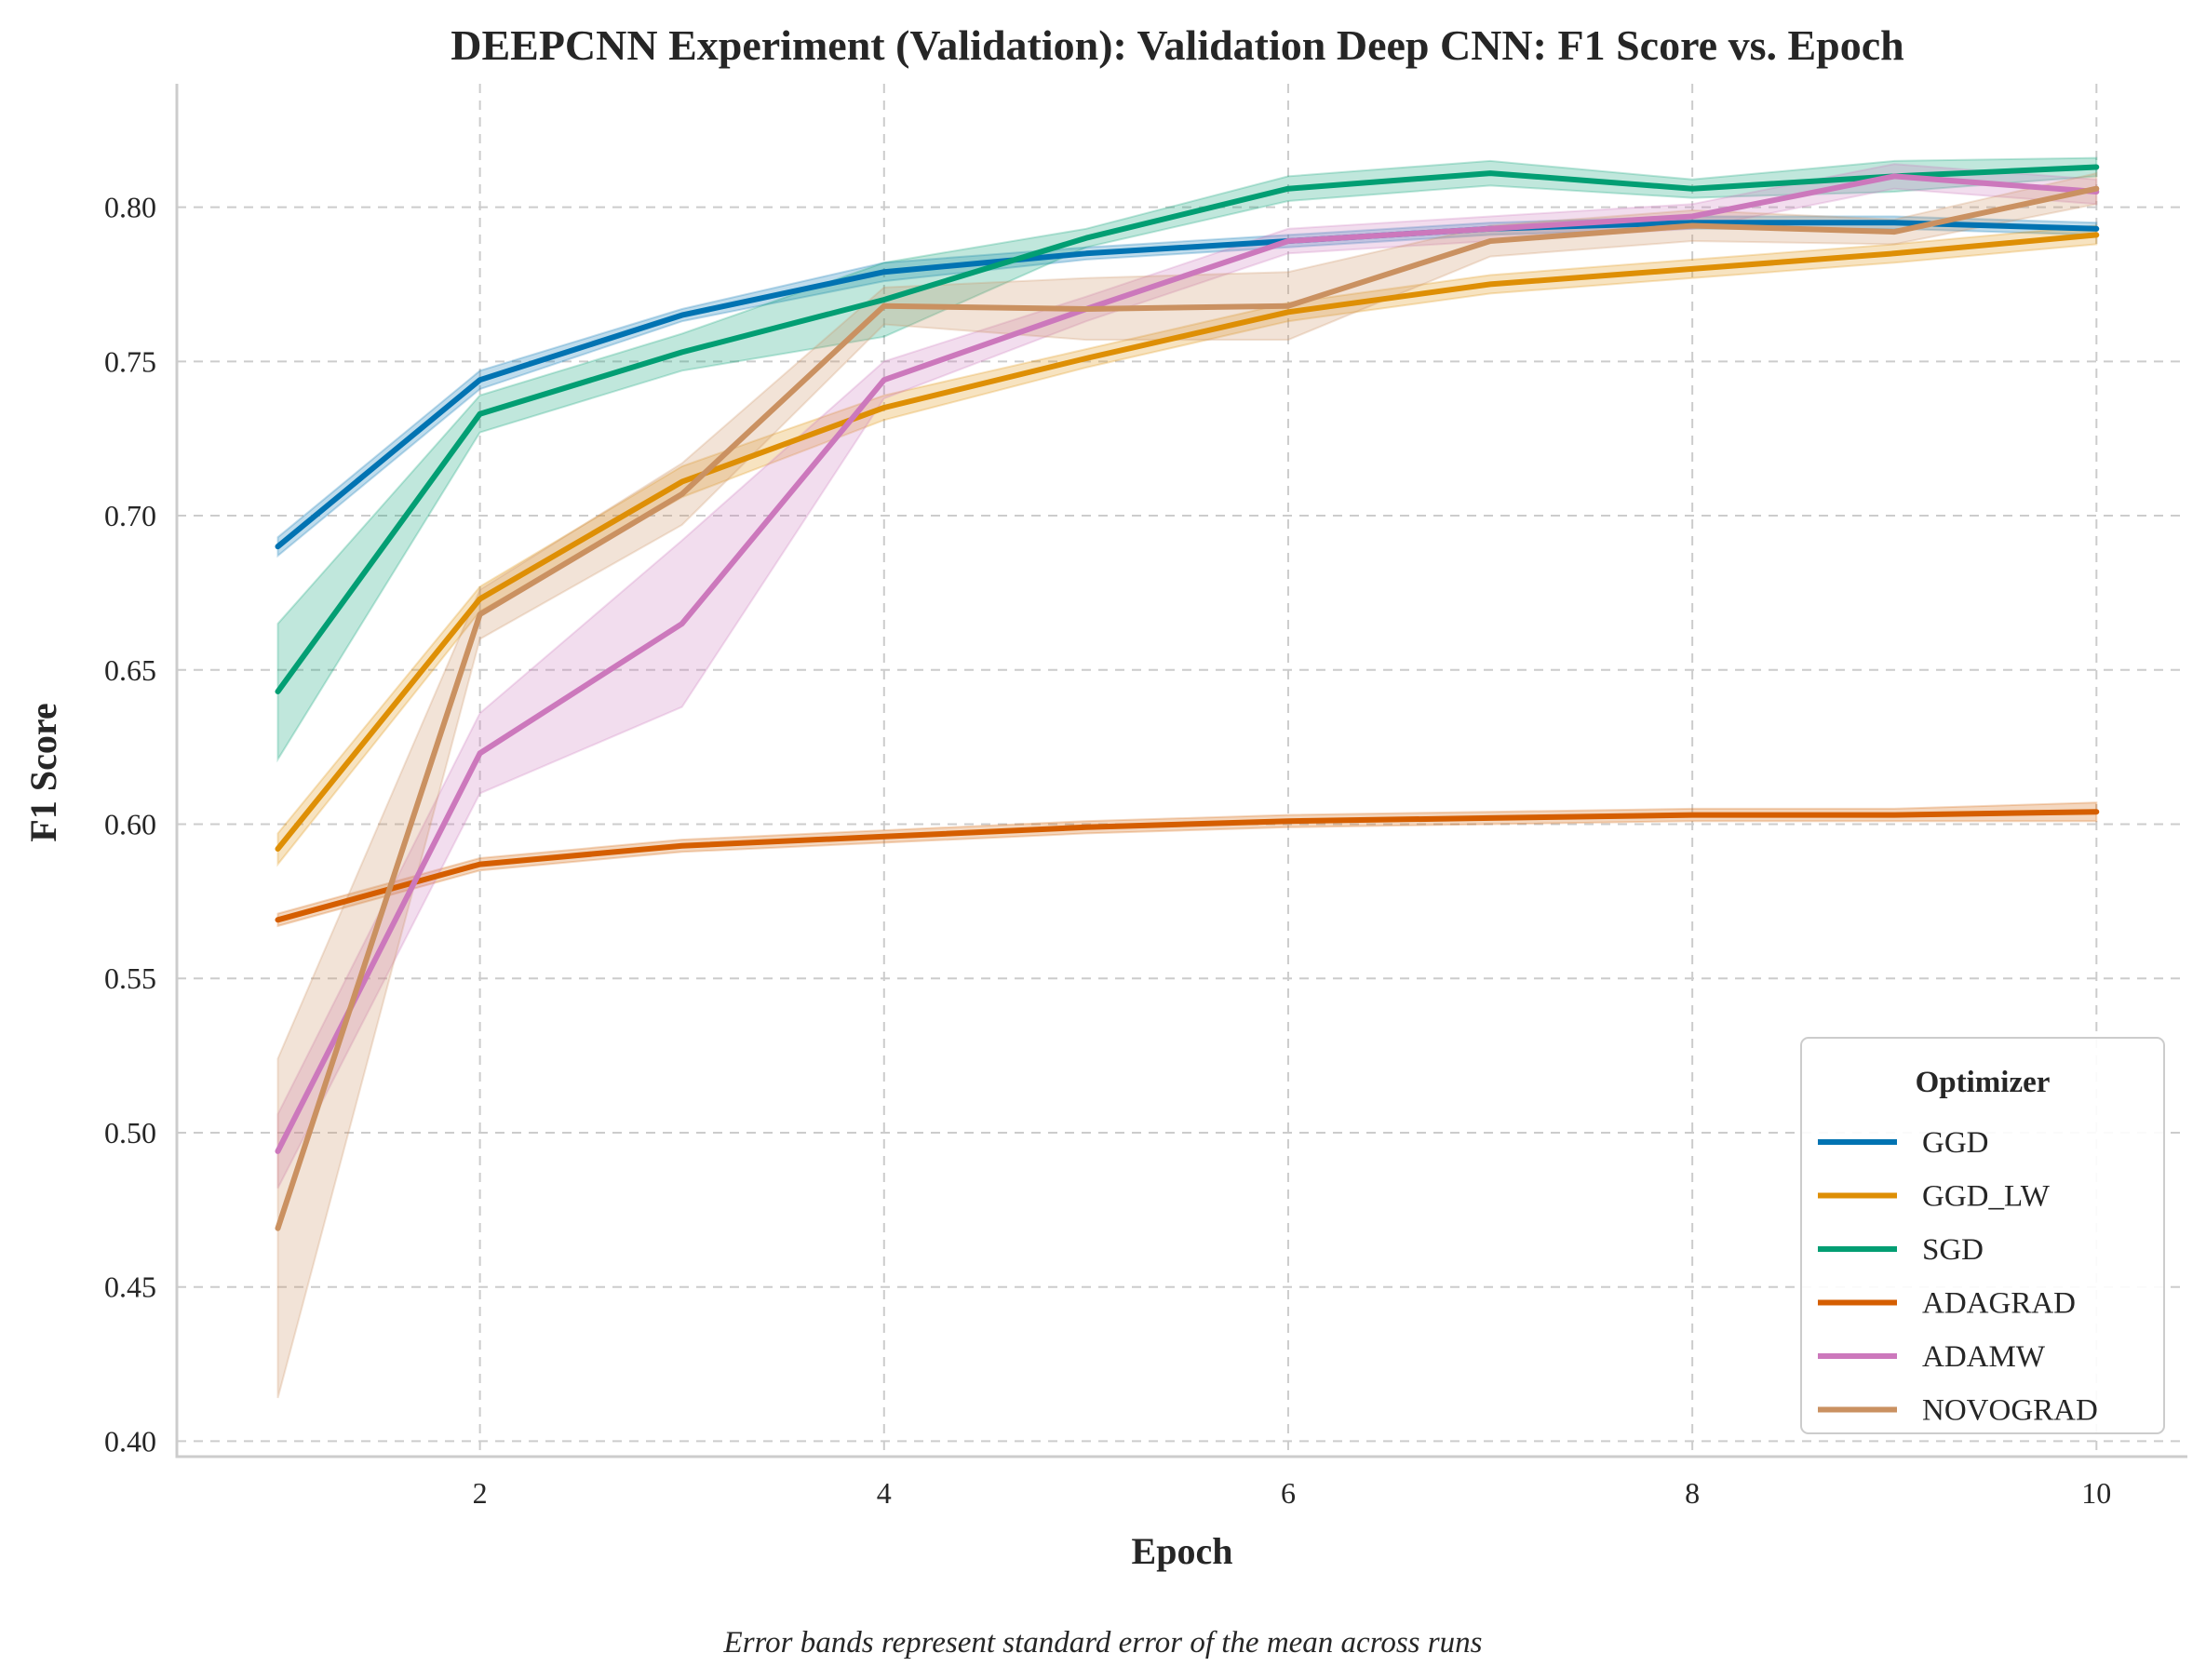 The image size is (2206, 1680). I want to click on x-tick-label: 6, so click(1289, 1493).